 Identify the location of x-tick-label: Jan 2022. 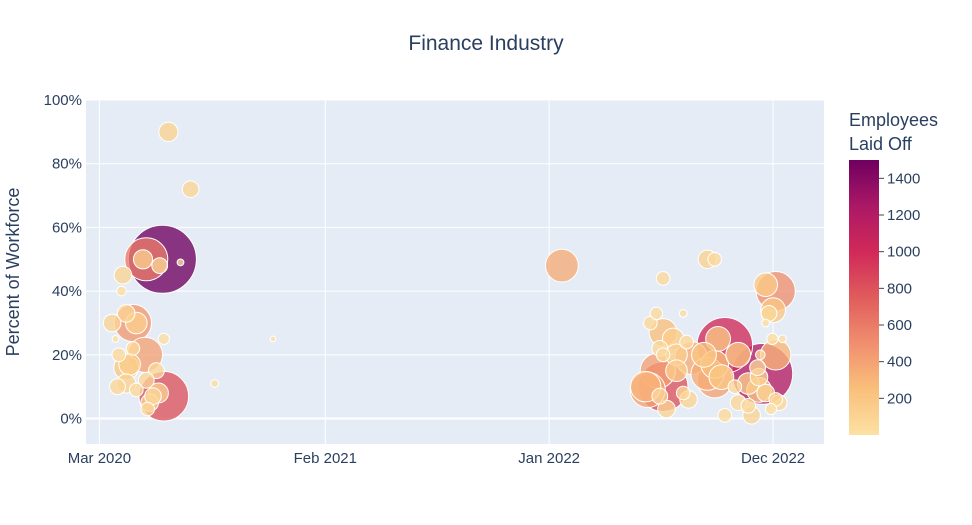
(549, 458).